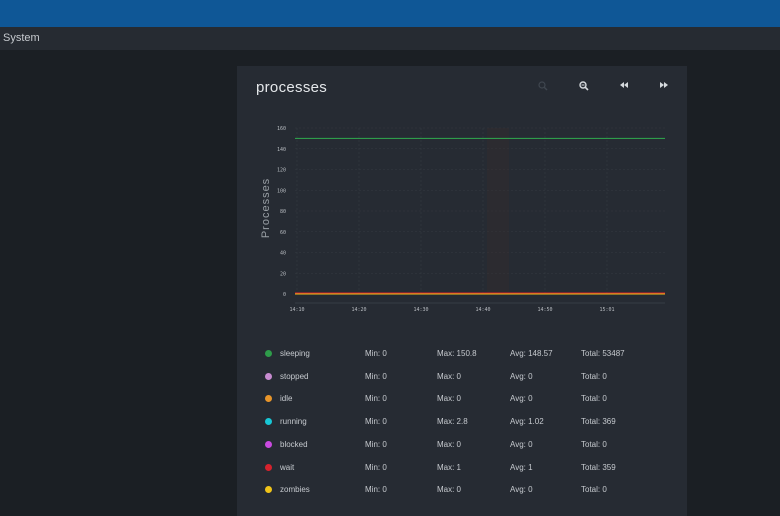  I want to click on chart-series, so click(480, 216).